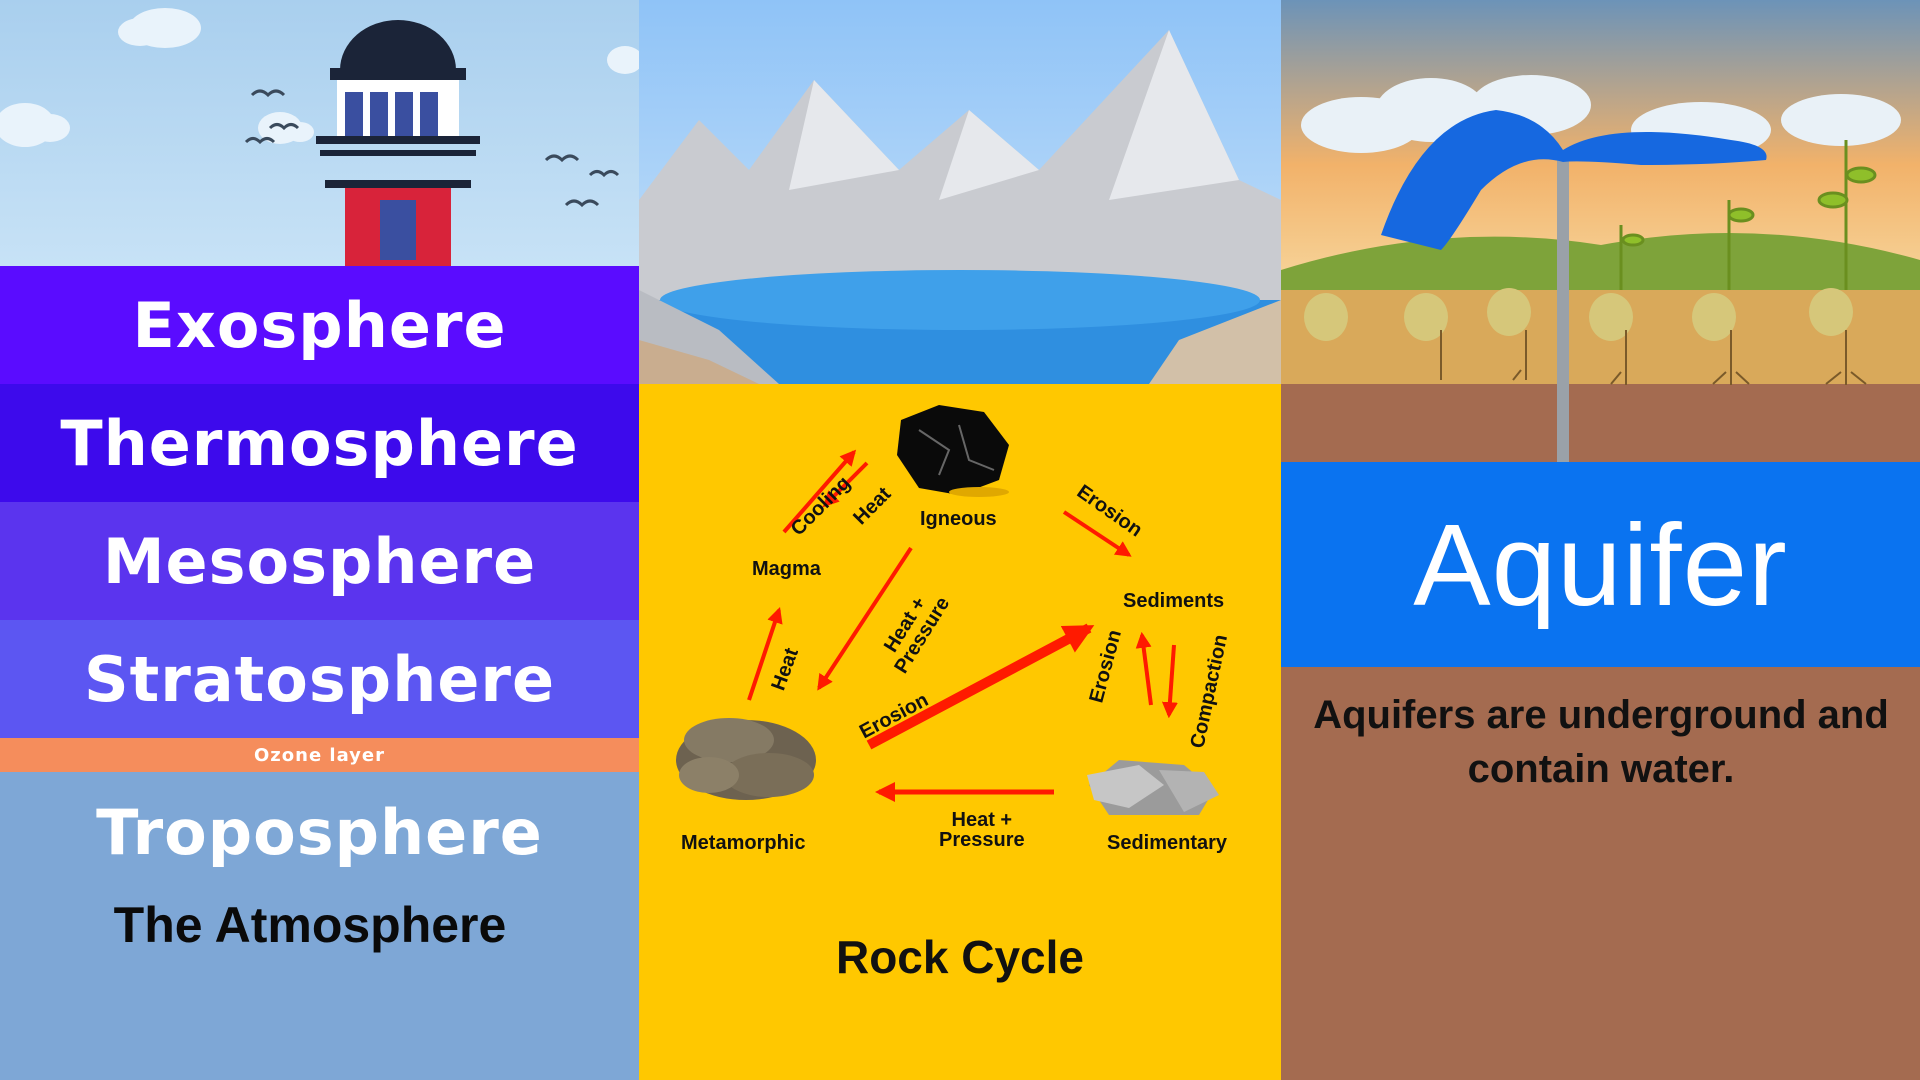  Describe the element at coordinates (845, 484) in the screenshot. I see `arrow-heat-to-magma` at that location.